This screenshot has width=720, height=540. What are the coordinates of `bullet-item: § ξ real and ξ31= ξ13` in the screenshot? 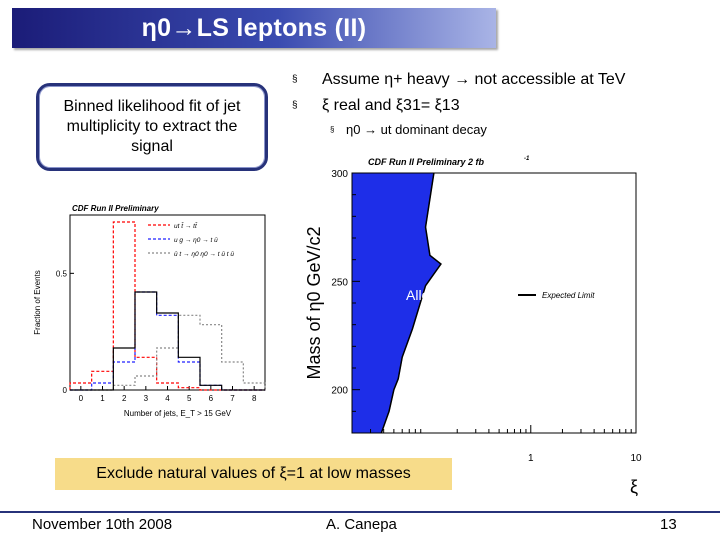 It's located at (502, 106).